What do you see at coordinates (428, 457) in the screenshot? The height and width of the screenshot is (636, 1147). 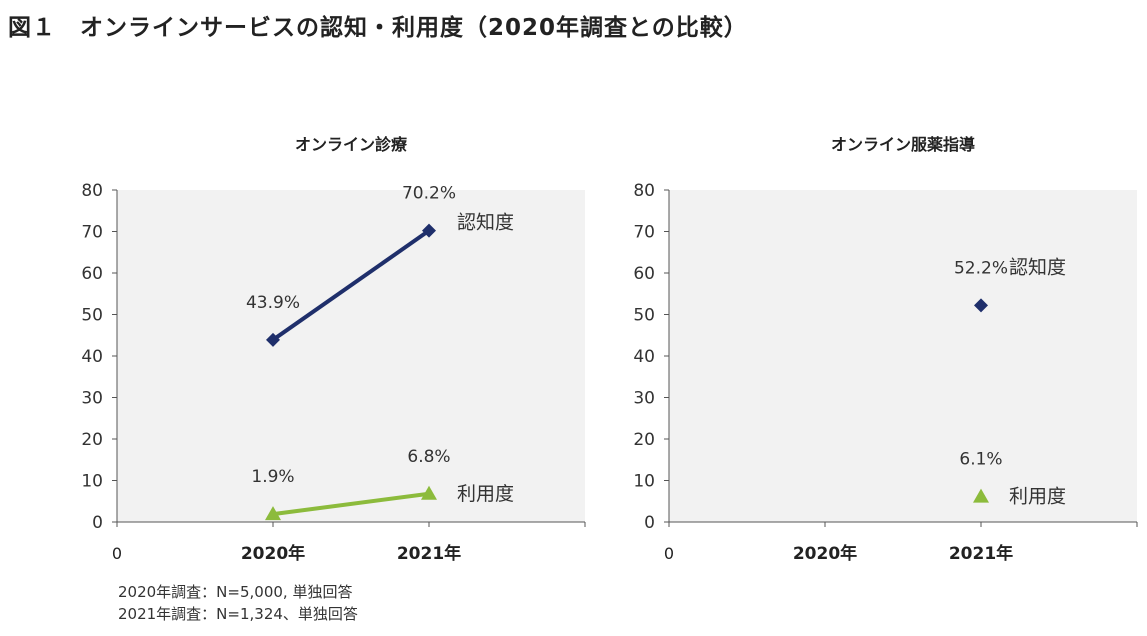 I see `data-label: 6.8%` at bounding box center [428, 457].